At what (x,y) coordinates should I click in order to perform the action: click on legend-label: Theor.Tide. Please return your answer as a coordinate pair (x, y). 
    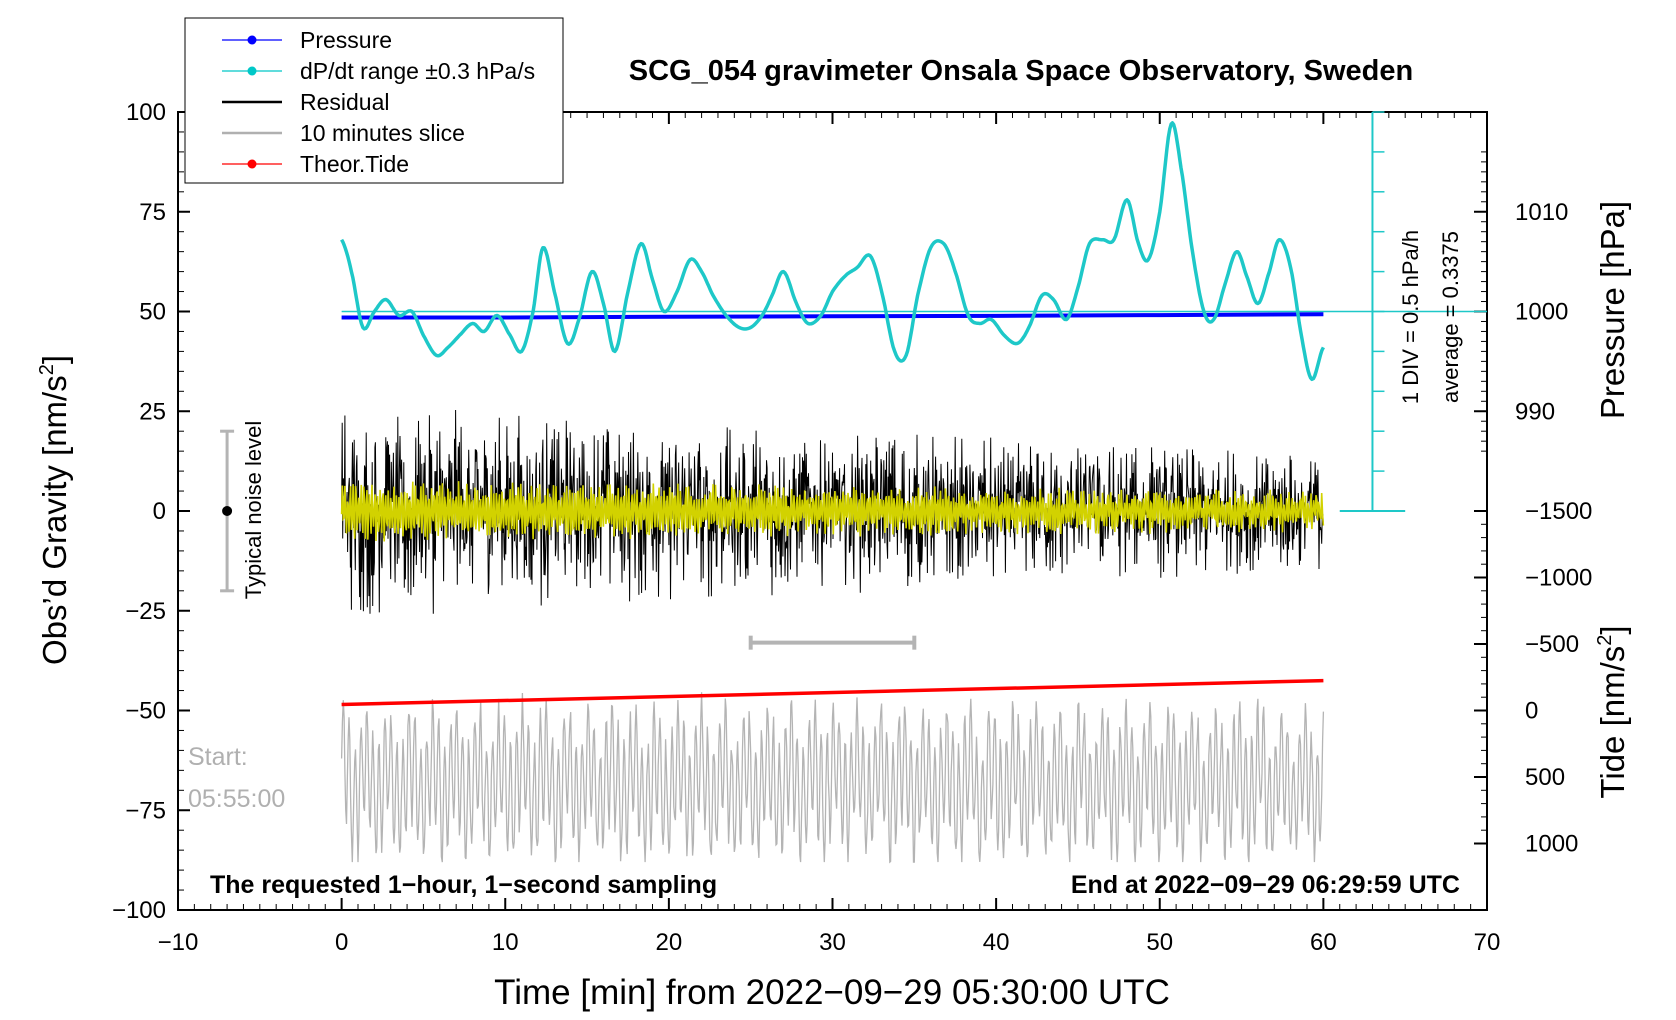
    Looking at the image, I should click on (354, 164).